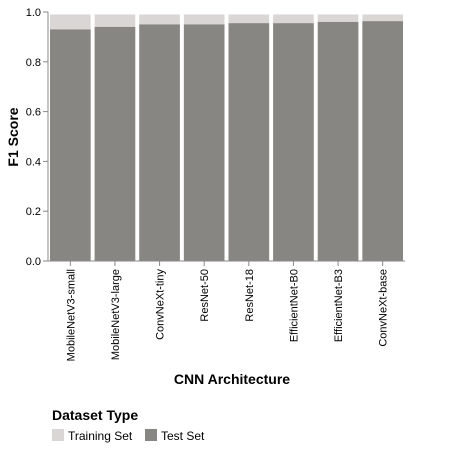 Image resolution: width=462 pixels, height=451 pixels. I want to click on x-tick-label: ConvNeXt-tiny, so click(161, 304).